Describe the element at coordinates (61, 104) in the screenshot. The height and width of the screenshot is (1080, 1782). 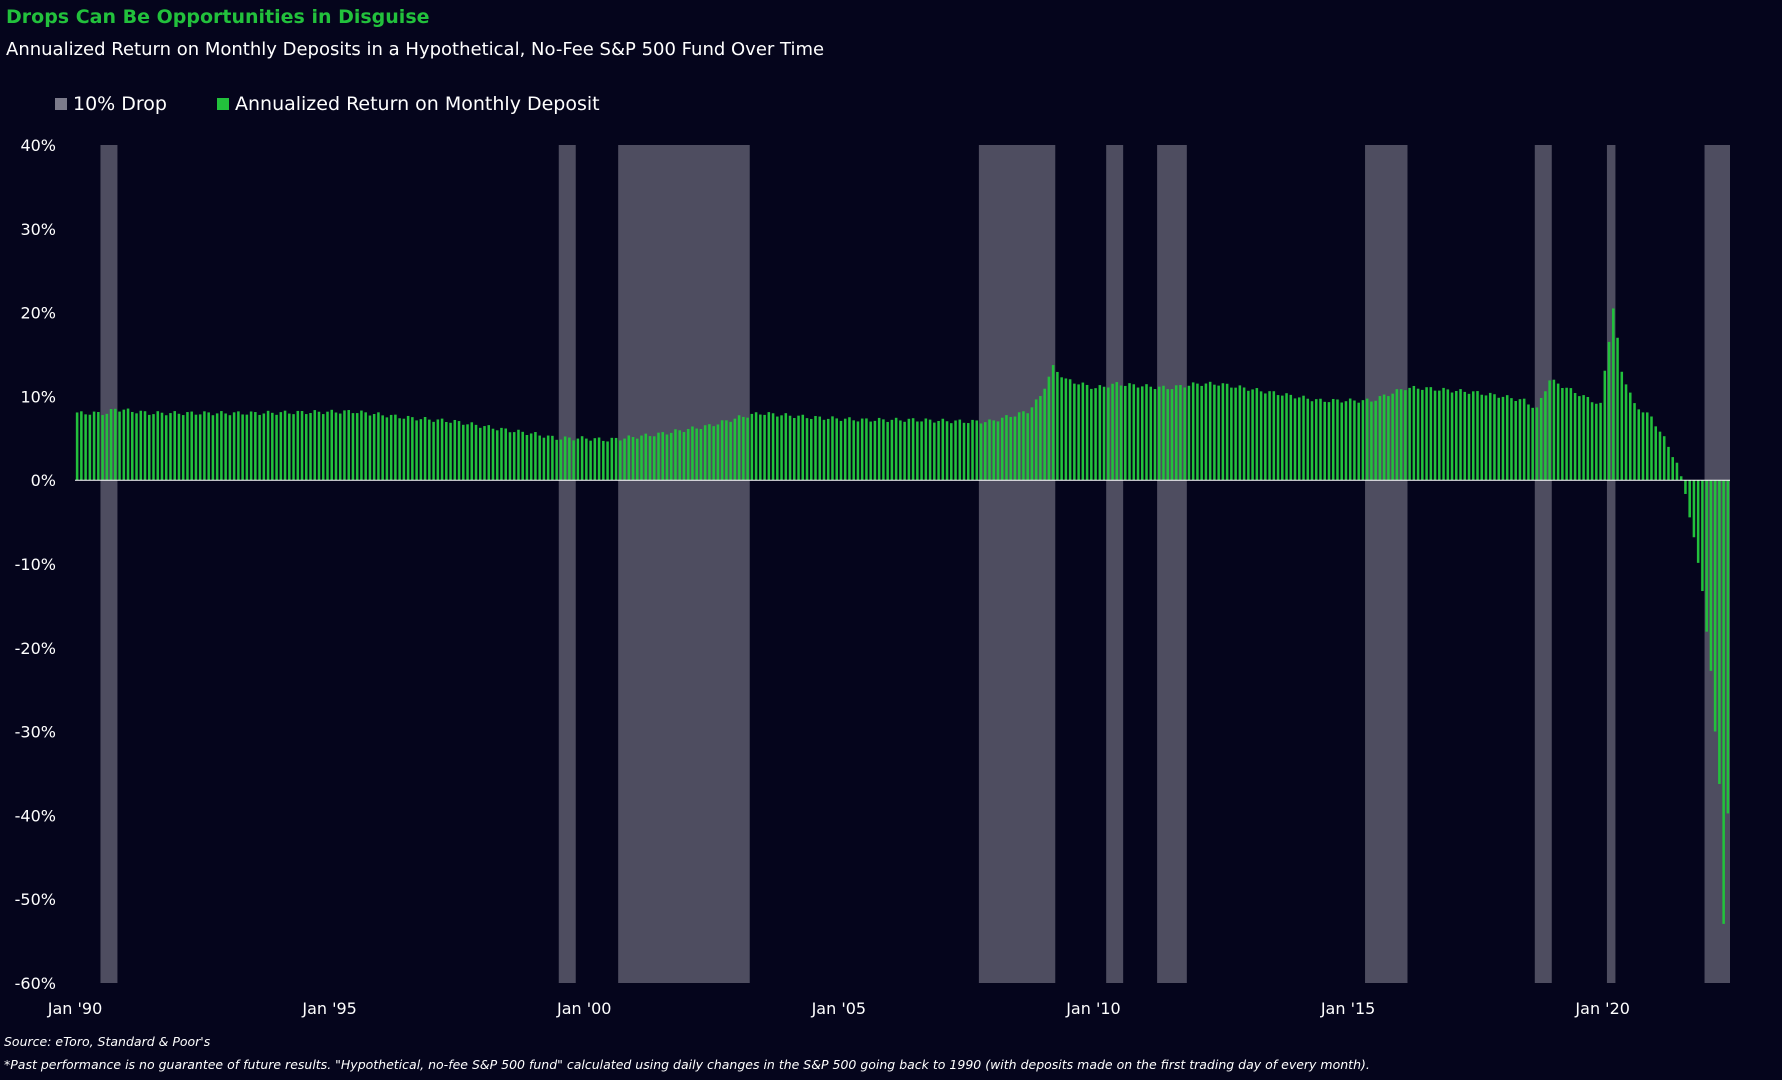
I see `legend-swatch-drop` at that location.